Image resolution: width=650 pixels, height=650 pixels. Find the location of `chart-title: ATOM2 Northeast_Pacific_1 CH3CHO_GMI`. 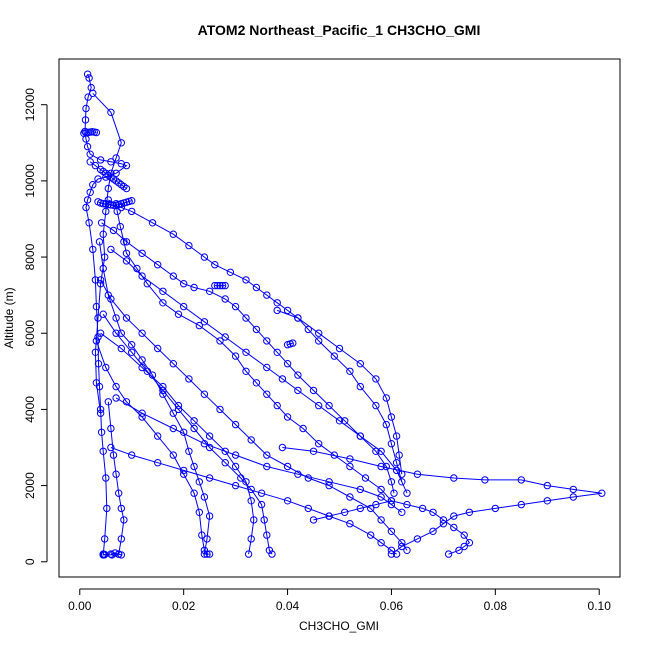

chart-title: ATOM2 Northeast_Pacific_1 CH3CHO_GMI is located at coordinates (339, 30).